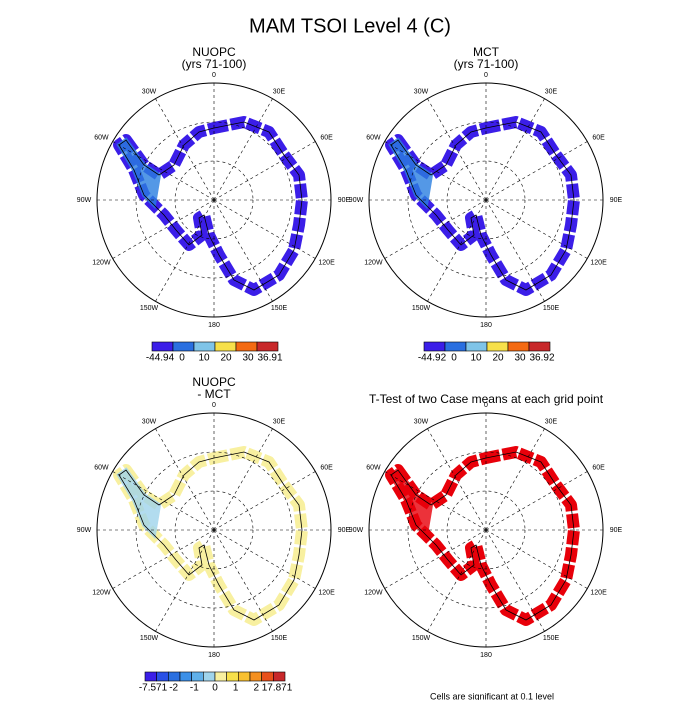  Describe the element at coordinates (486, 52) in the screenshot. I see `panel-title: MCT` at that location.